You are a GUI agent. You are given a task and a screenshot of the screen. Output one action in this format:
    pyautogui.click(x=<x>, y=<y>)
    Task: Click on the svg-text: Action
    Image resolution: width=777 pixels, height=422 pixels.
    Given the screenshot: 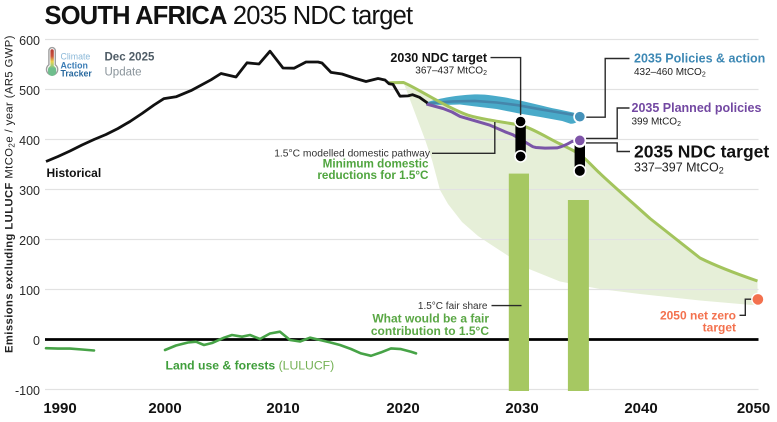 What is the action you would take?
    pyautogui.click(x=74, y=66)
    